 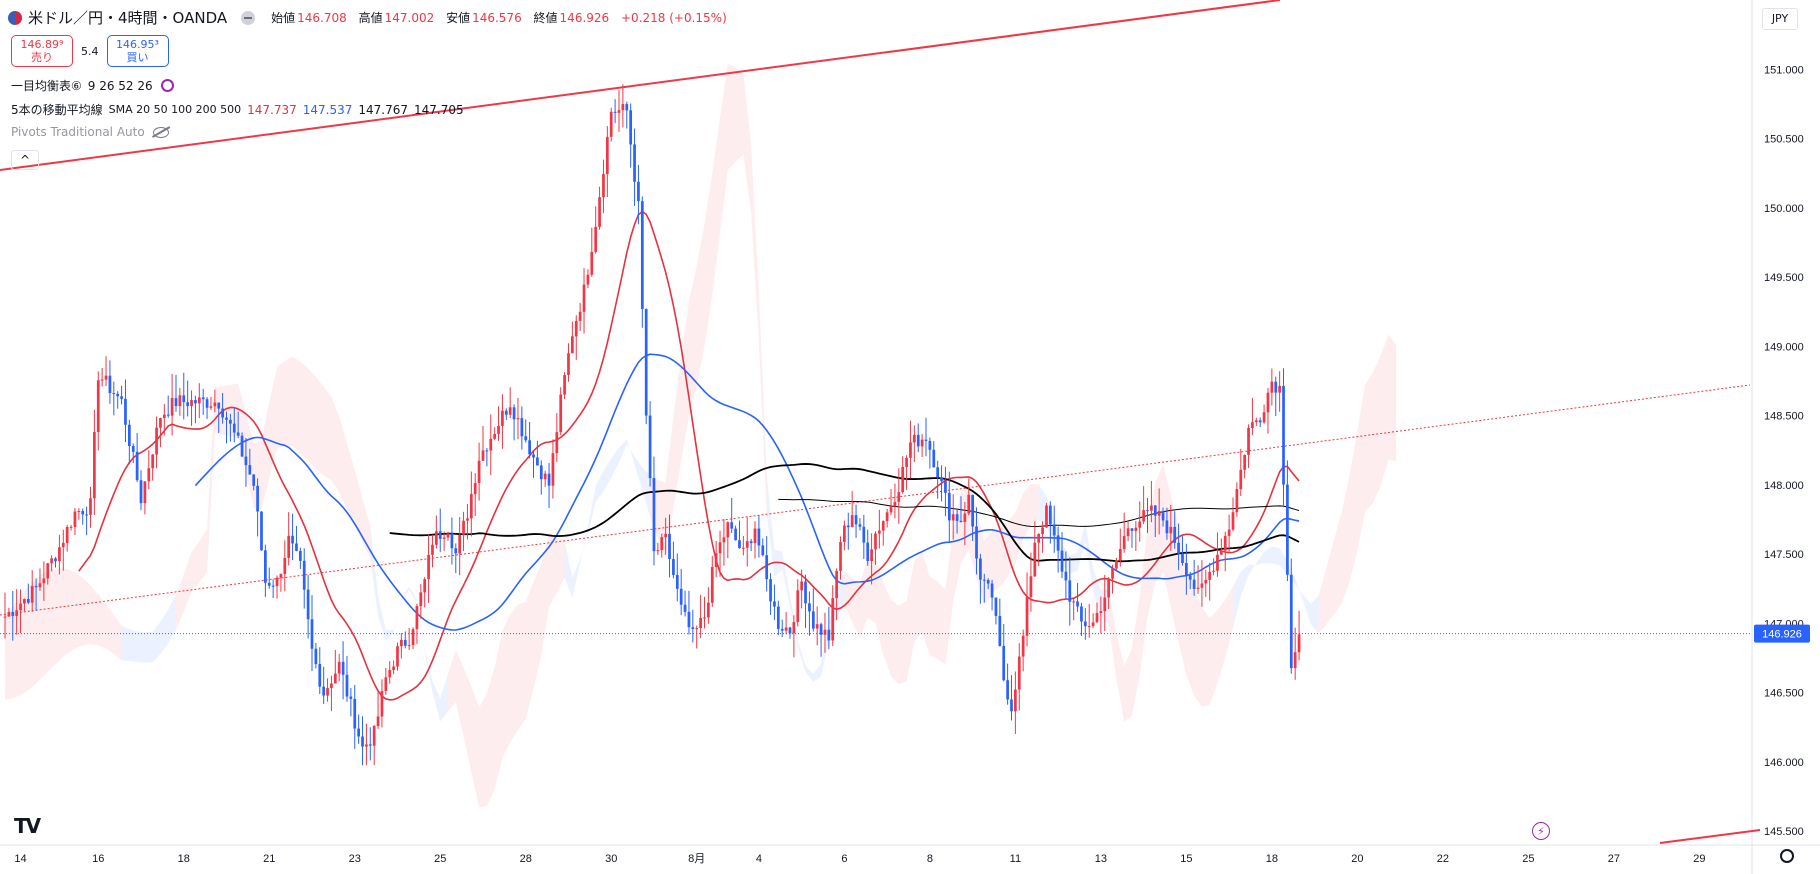 What do you see at coordinates (27, 826) in the screenshot?
I see `tradingview-logo: TV` at bounding box center [27, 826].